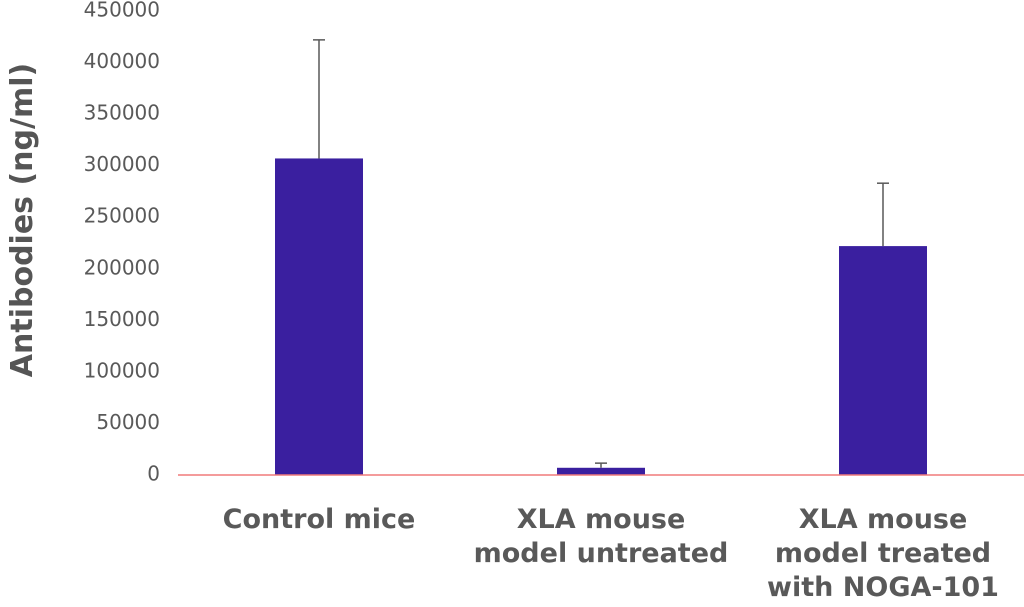  Describe the element at coordinates (122, 61) in the screenshot. I see `y-tick-label: 400000` at that location.